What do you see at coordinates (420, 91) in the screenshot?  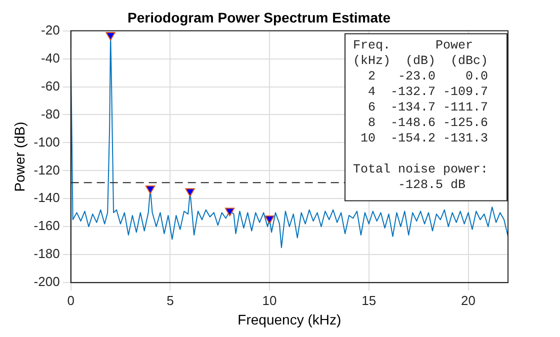 I see `annotation: 4 -132.7 -109.7` at bounding box center [420, 91].